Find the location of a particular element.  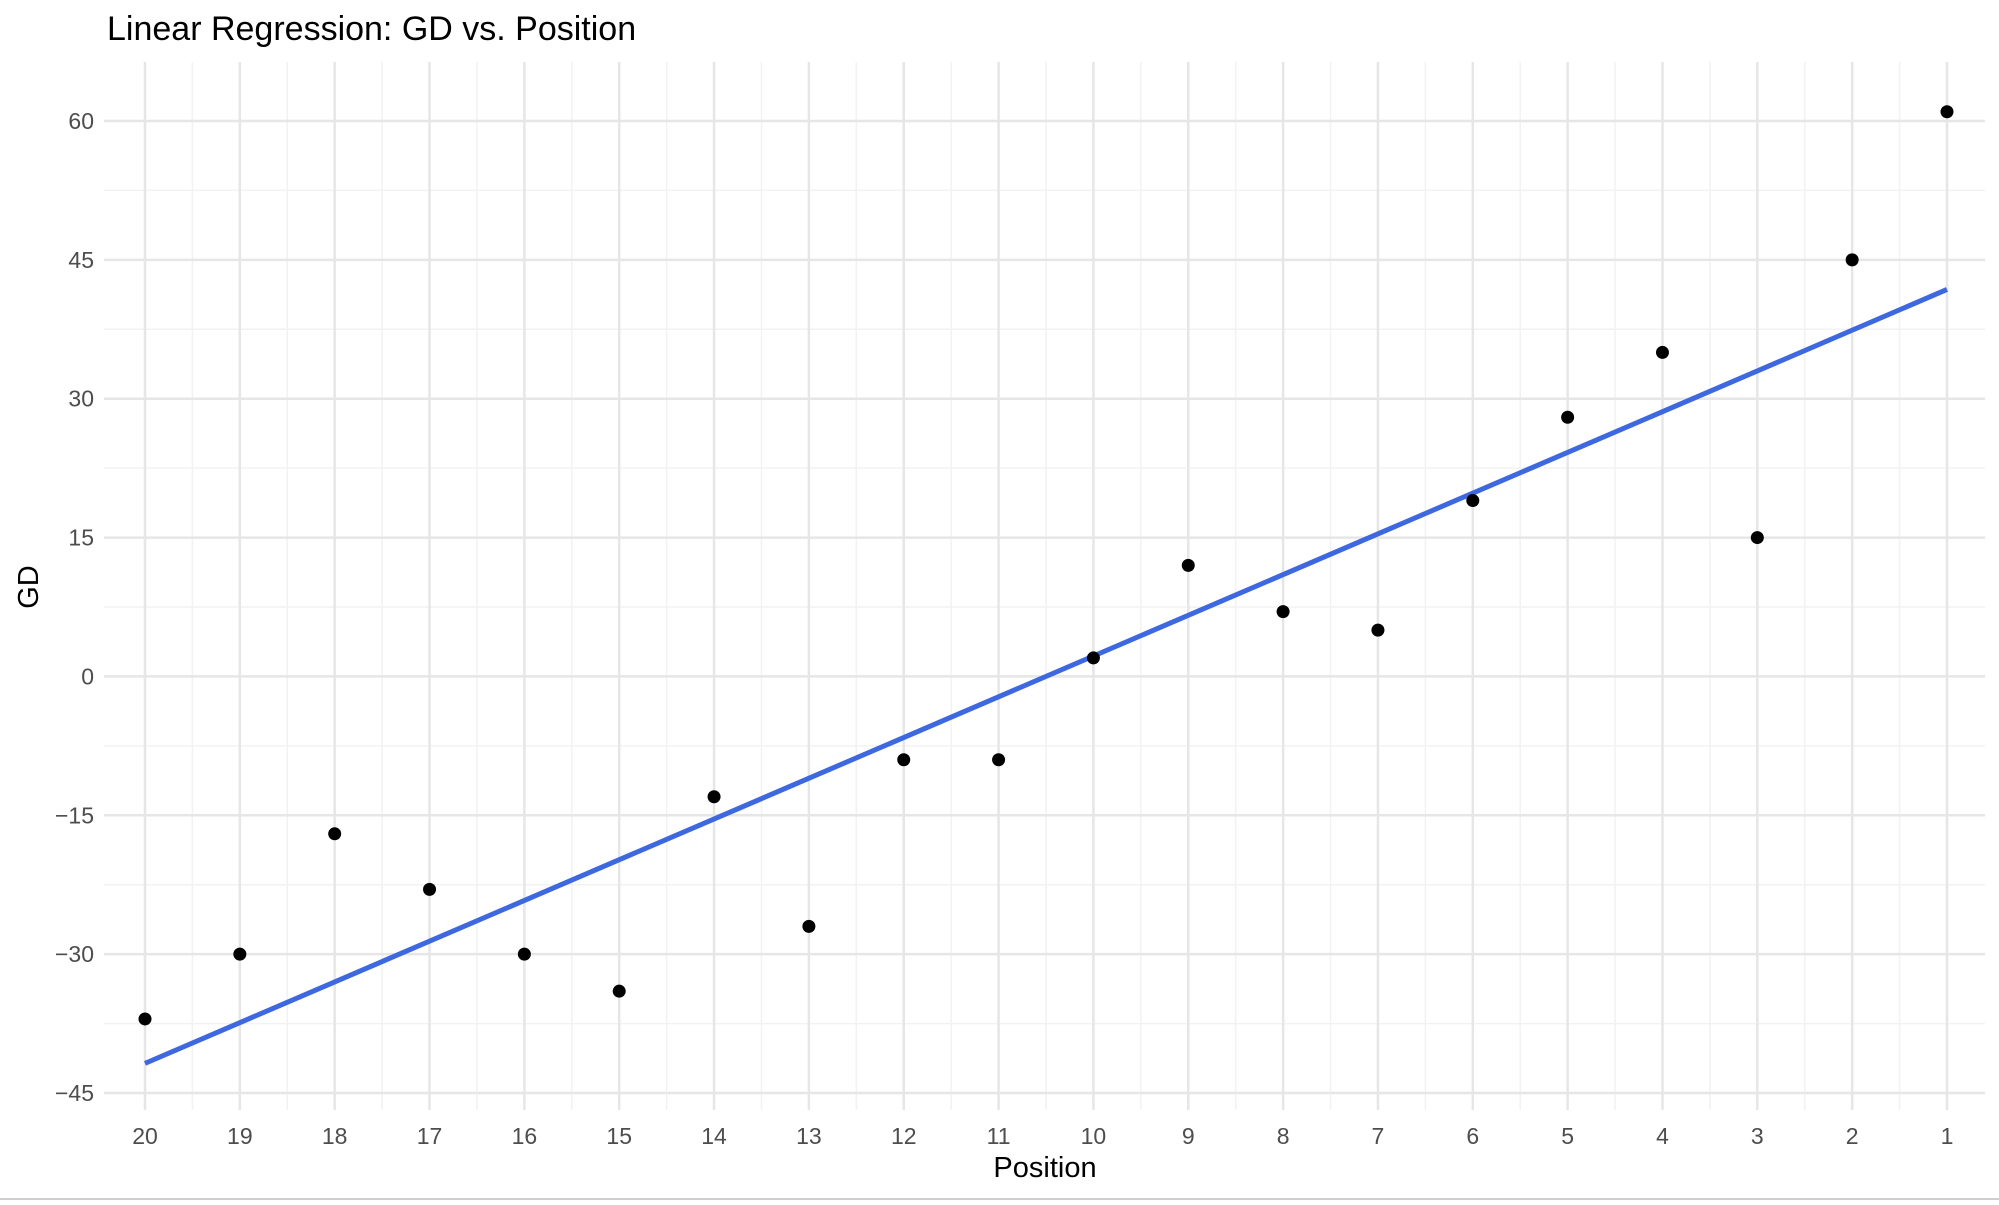

bottom-border is located at coordinates (999, 1199).